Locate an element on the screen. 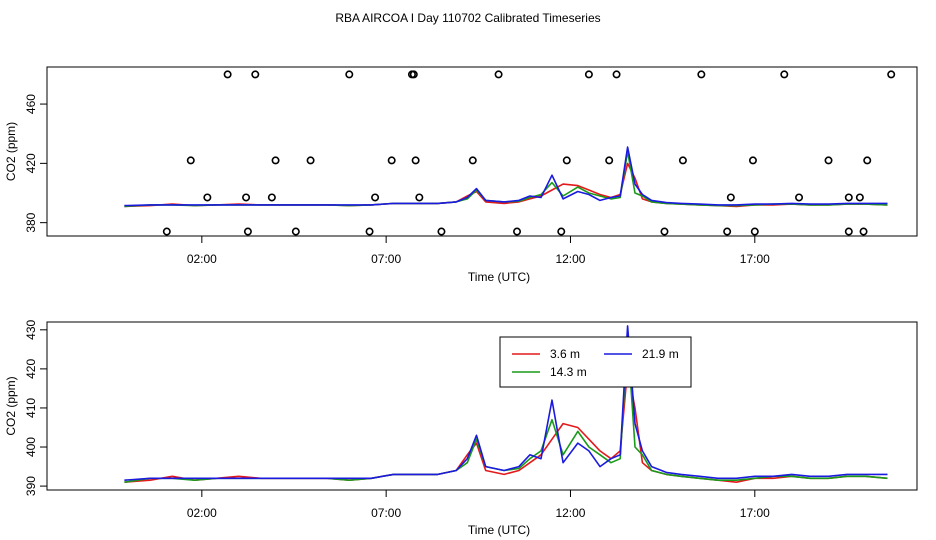  legend-label: 21.9 m is located at coordinates (660, 354).